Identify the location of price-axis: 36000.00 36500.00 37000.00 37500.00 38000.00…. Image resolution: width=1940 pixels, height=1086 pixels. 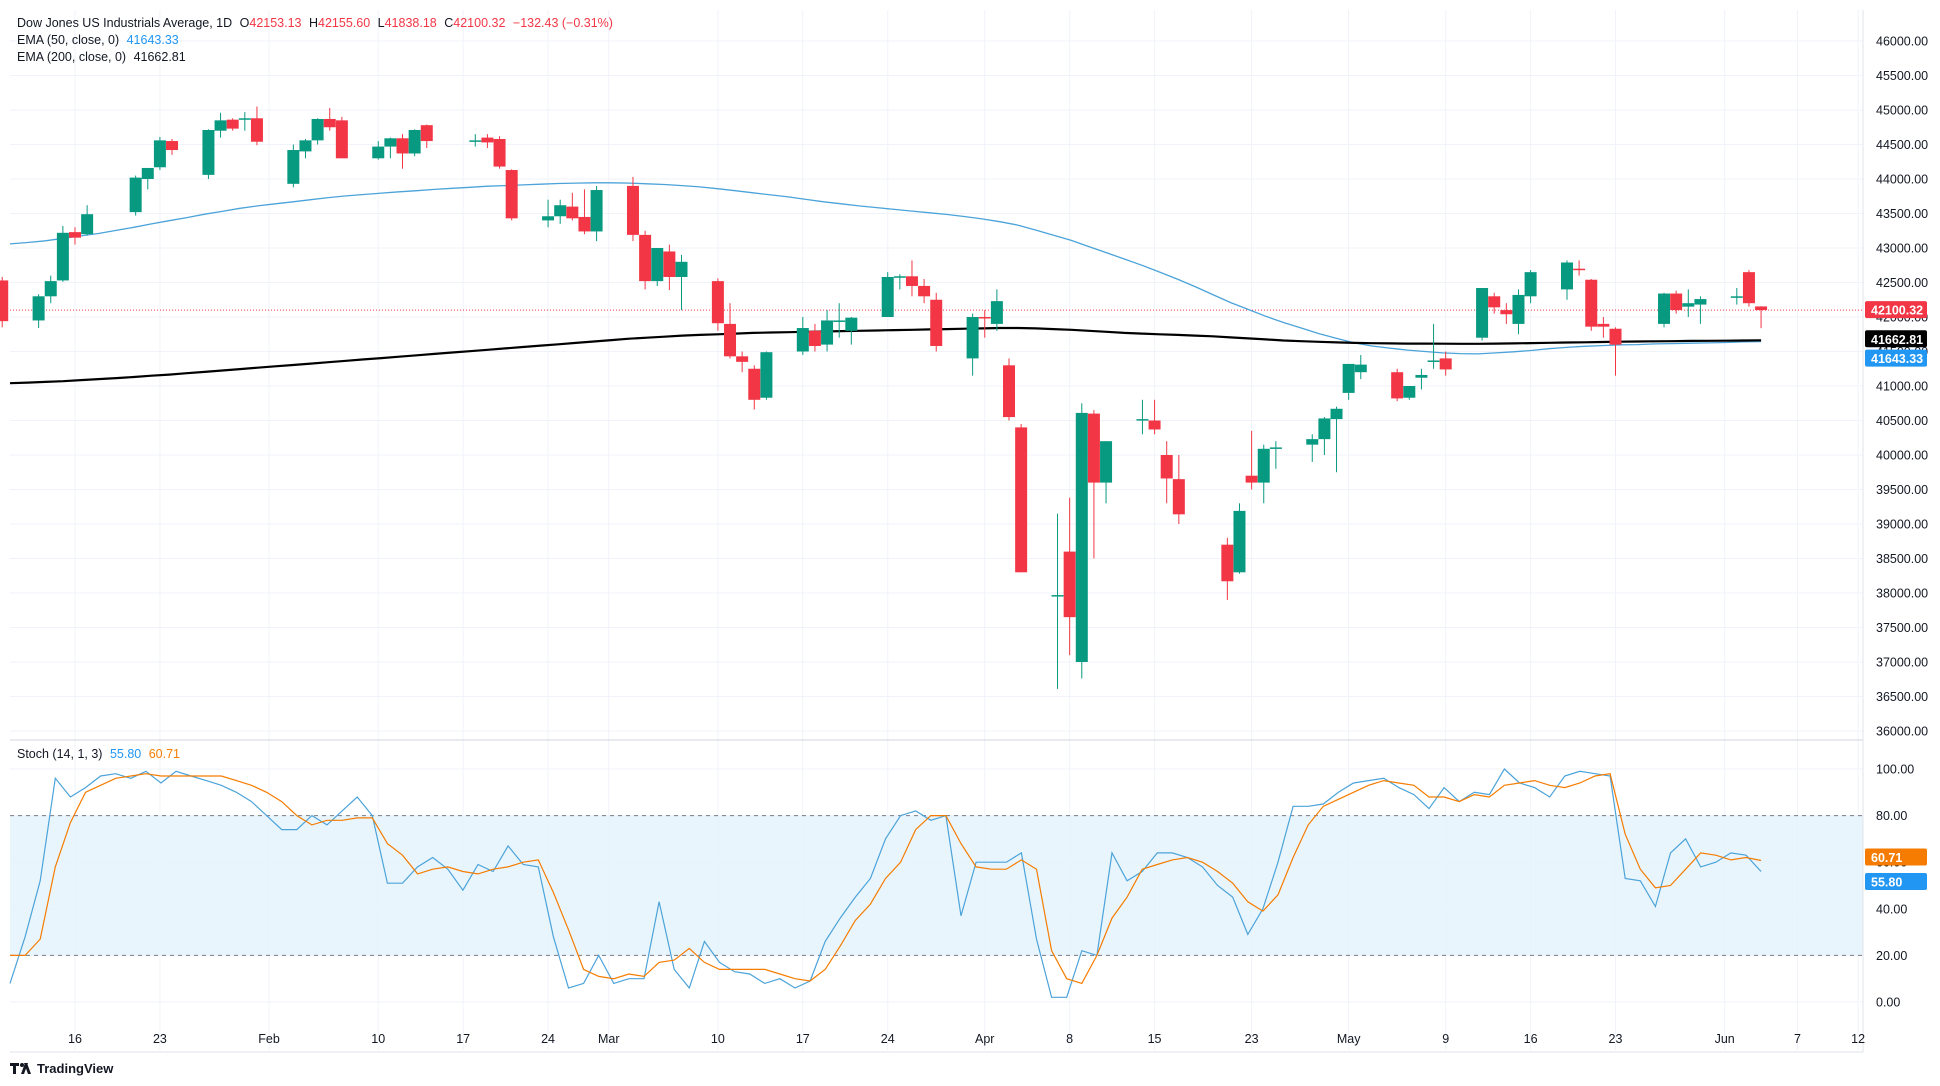
(1902, 387).